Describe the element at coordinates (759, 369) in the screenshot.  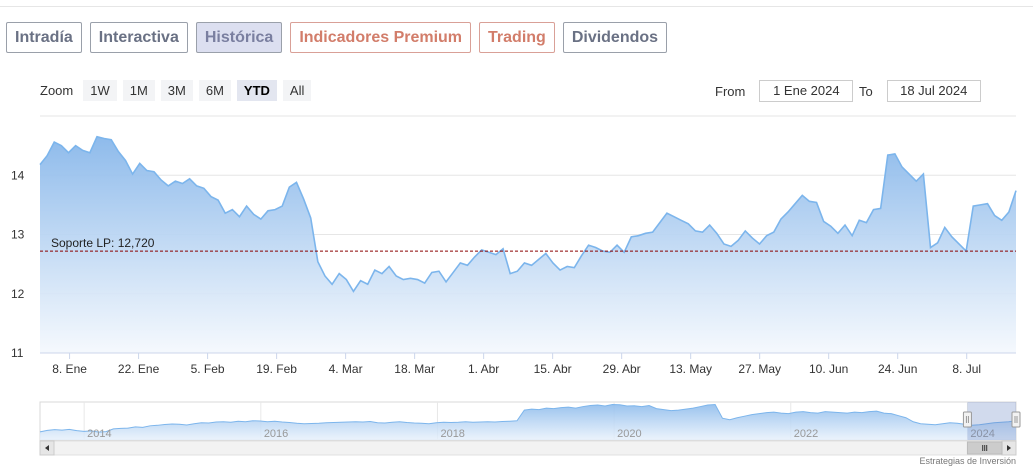
I see `x-tick-label: 27. May` at that location.